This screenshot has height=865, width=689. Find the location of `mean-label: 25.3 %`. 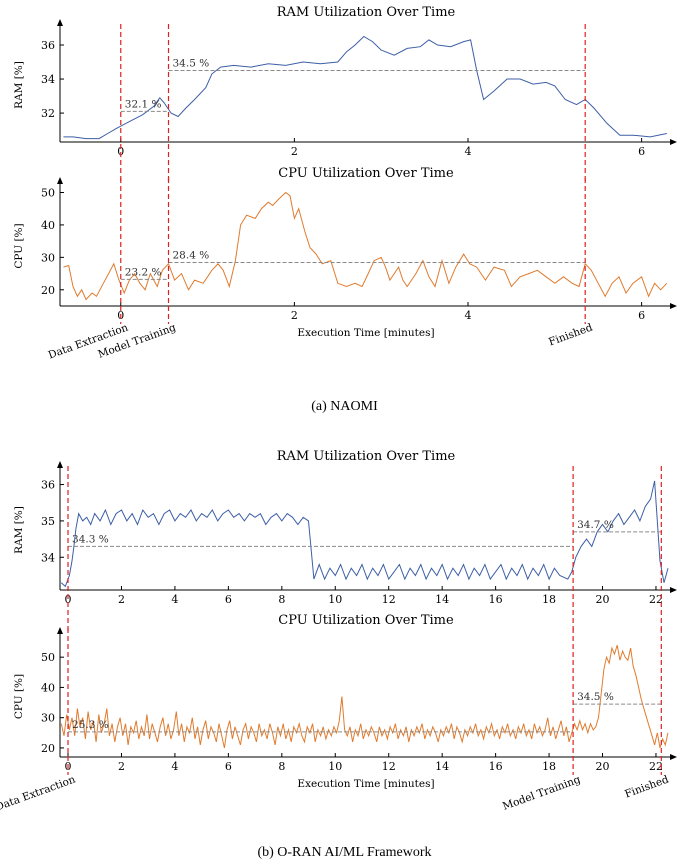

mean-label: 25.3 % is located at coordinates (90, 725).